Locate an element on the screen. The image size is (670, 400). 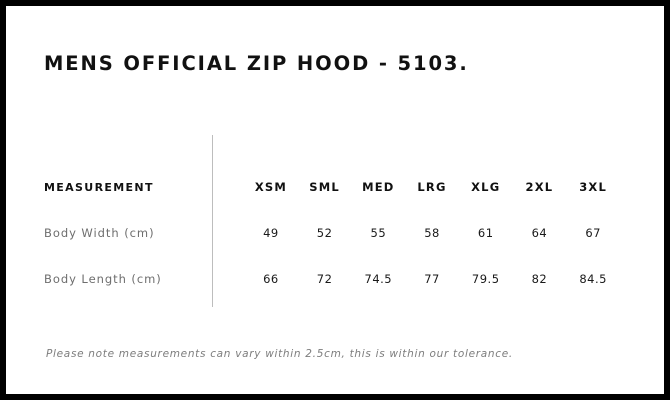
column-header-xsm: XSM is located at coordinates (271, 187).